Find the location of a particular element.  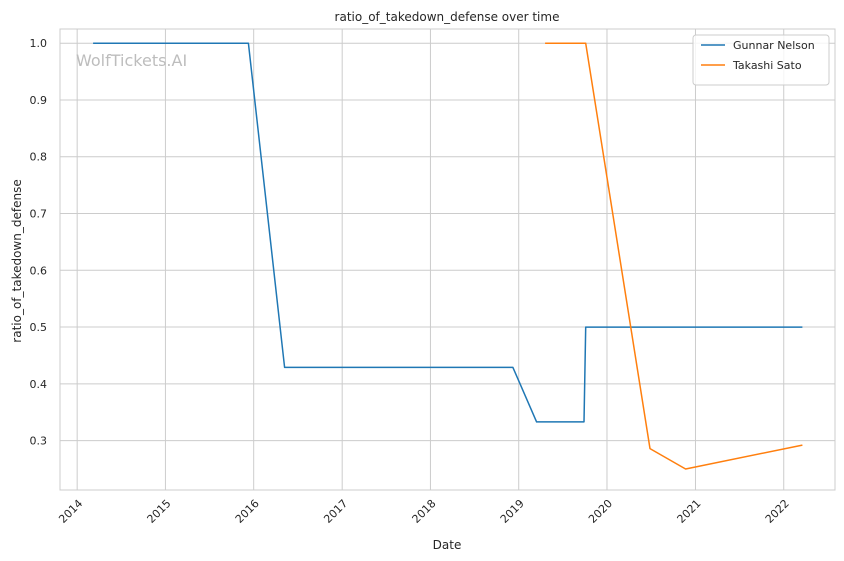

x-axis-label: Date is located at coordinates (447, 545).